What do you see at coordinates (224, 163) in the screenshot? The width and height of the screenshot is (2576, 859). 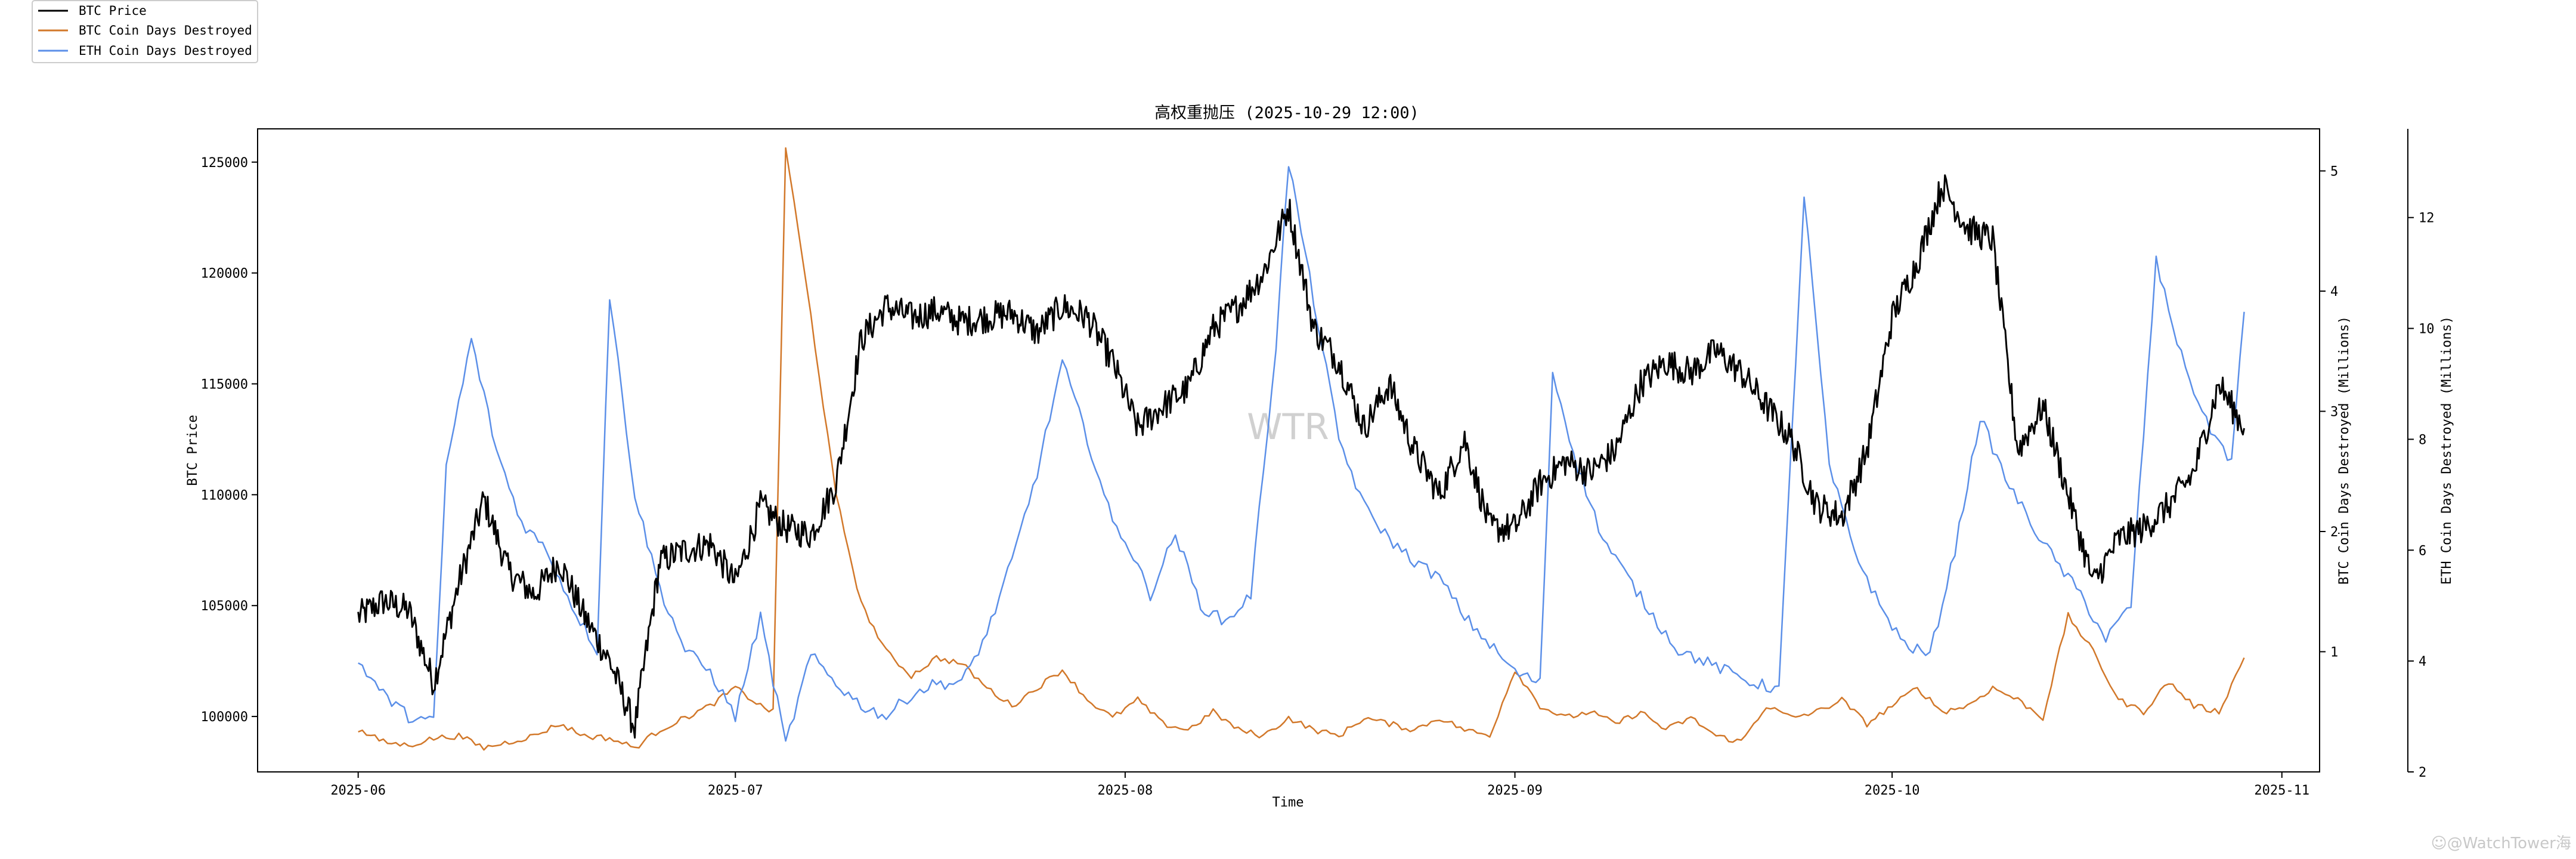 I see `y-left-tick-label: 125000` at bounding box center [224, 163].